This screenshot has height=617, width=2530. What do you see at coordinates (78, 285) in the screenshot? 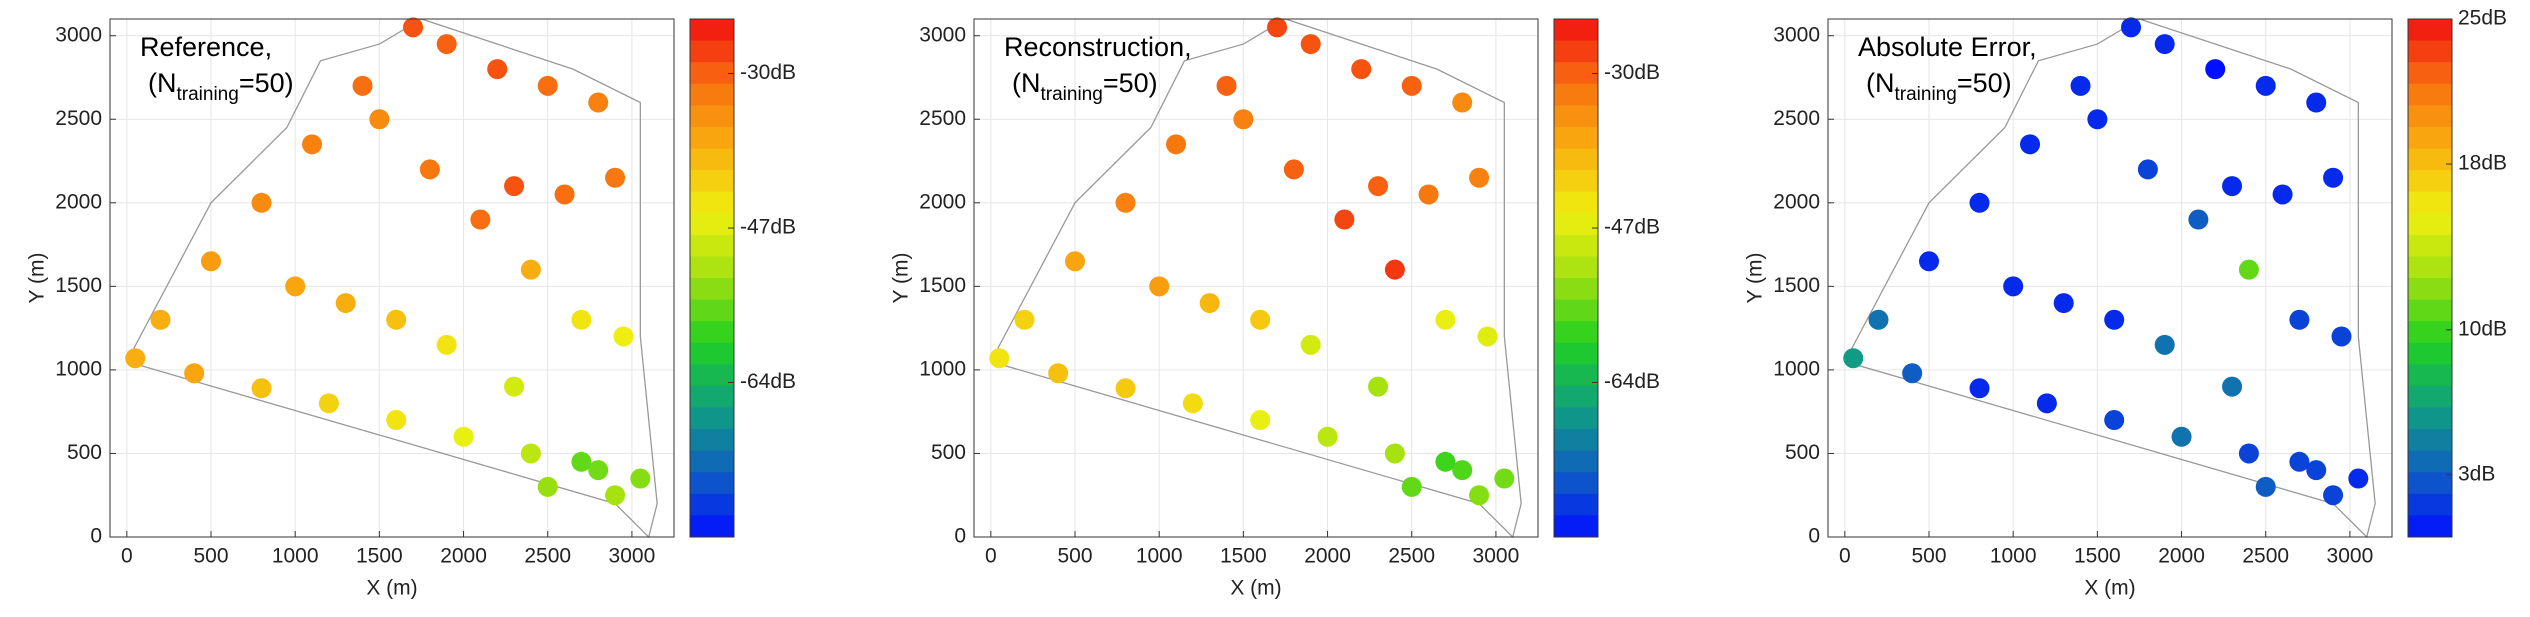
I see `y-tick-label: 1500` at bounding box center [78, 285].